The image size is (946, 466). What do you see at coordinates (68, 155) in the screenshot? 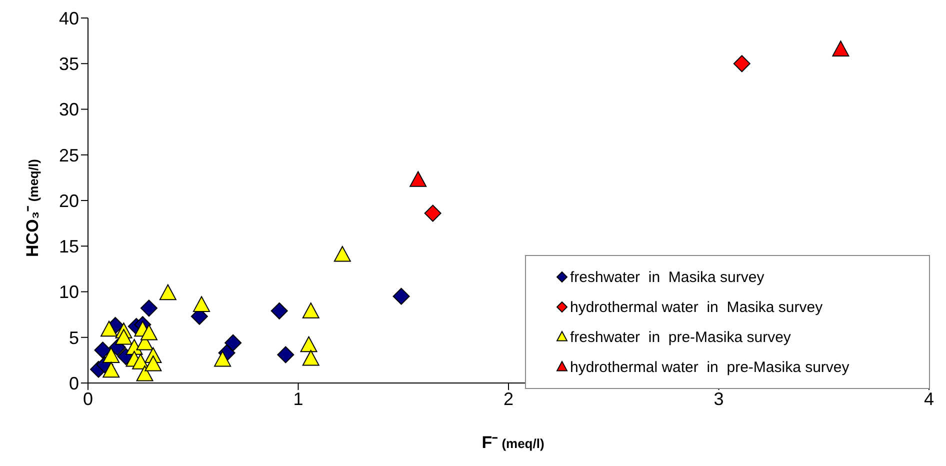
I see `y-tick-label: 25` at bounding box center [68, 155].